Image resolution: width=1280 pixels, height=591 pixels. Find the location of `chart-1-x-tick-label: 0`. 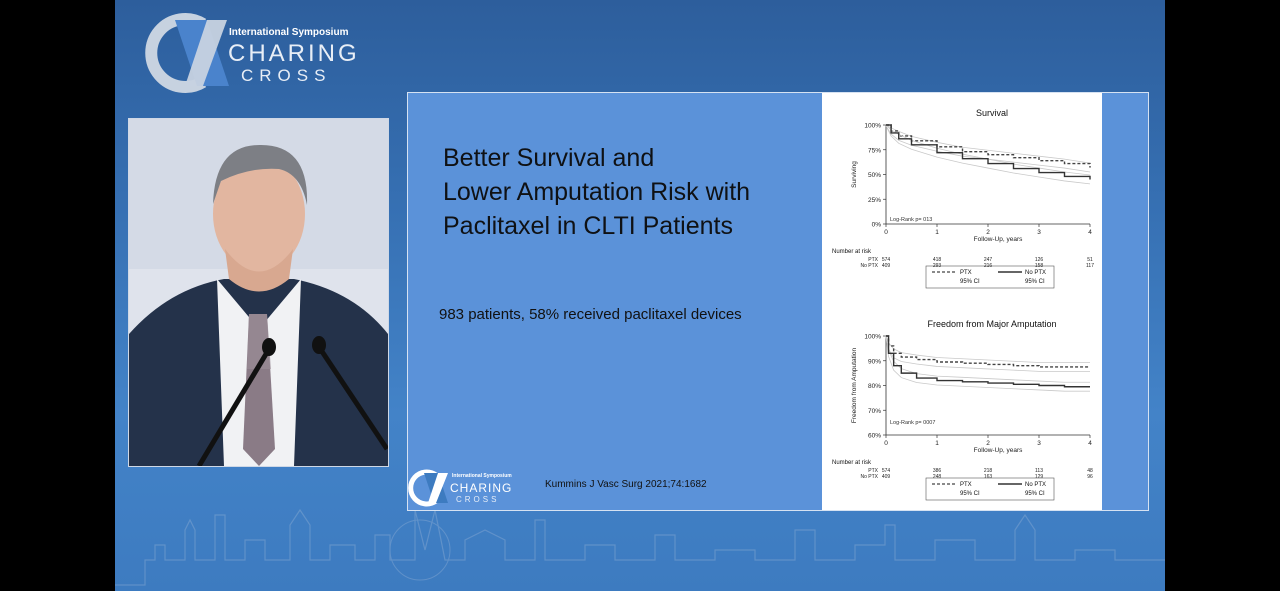

chart-1-x-tick-label: 0 is located at coordinates (886, 232).